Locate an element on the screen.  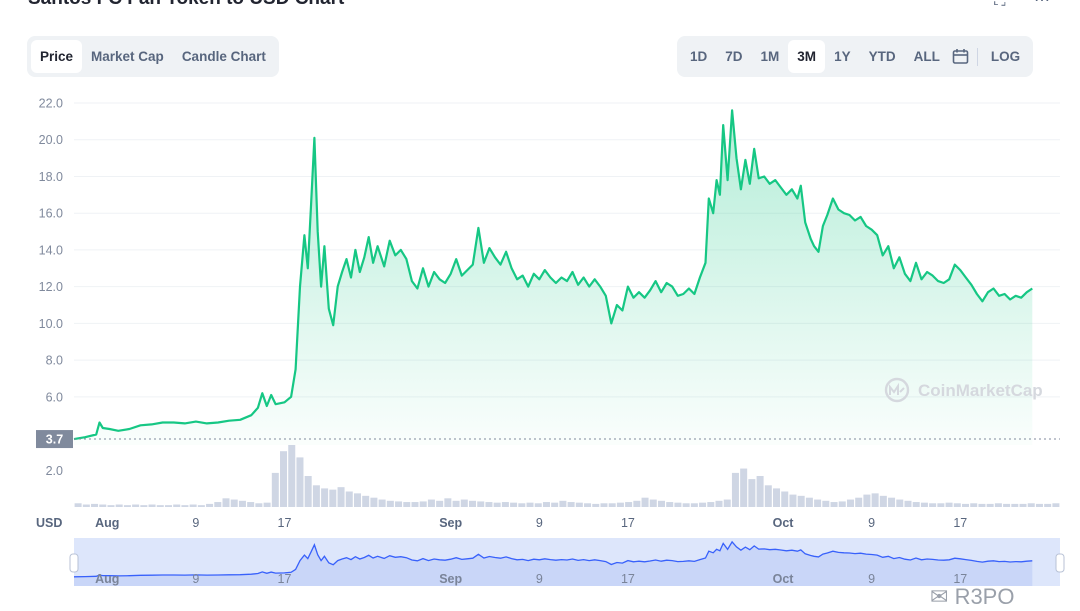
y-tick-label: 2.0 is located at coordinates (54, 471).